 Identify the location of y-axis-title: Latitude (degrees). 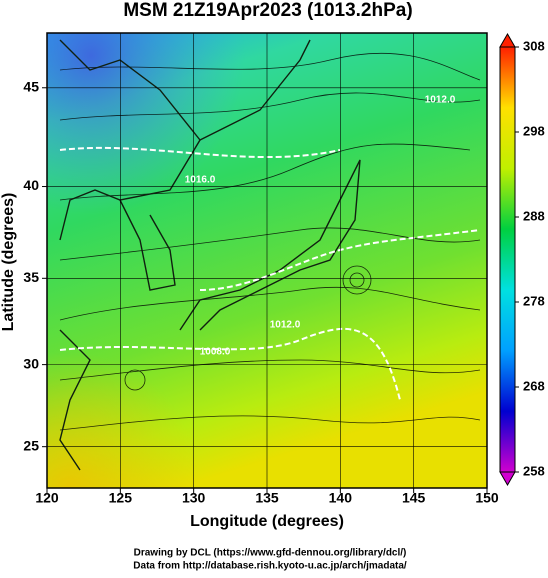
(8, 262).